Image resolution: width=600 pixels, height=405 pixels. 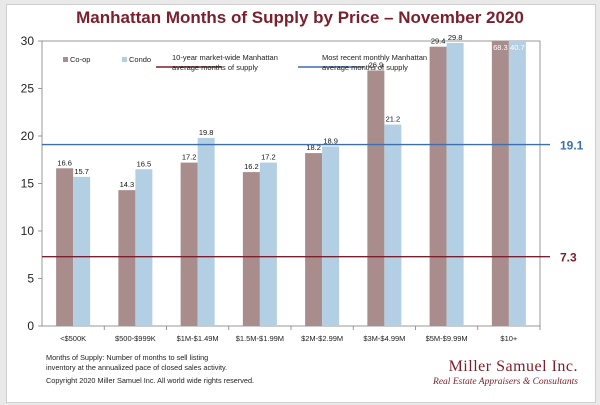 What do you see at coordinates (28, 184) in the screenshot?
I see `y-tick-label: 15` at bounding box center [28, 184].